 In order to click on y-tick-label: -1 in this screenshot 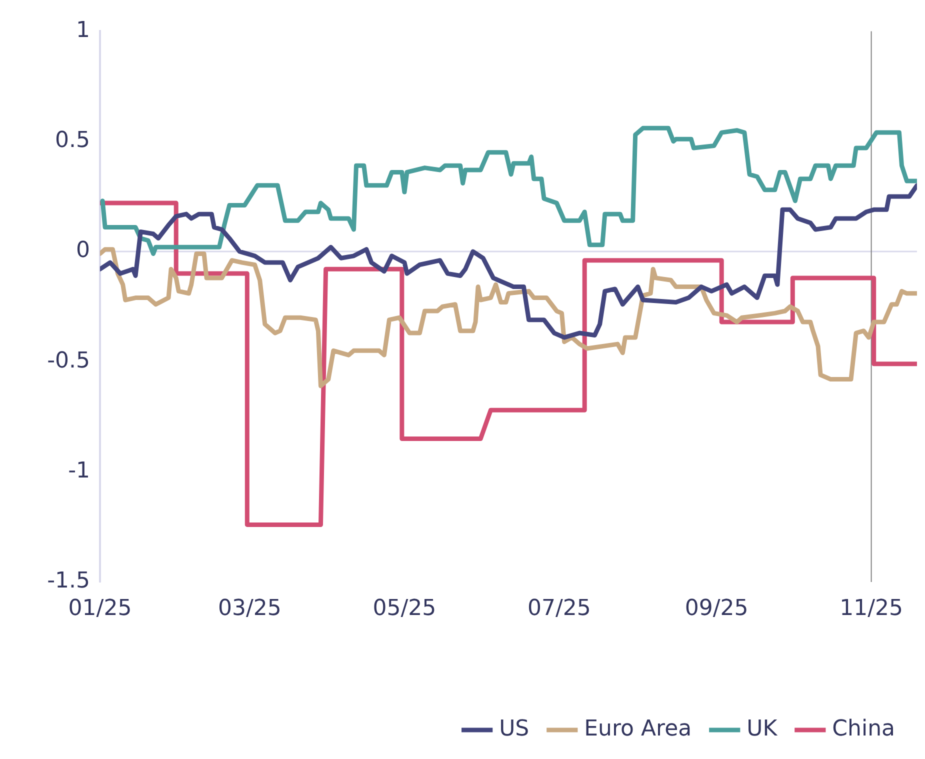, I will do `click(79, 471)`.